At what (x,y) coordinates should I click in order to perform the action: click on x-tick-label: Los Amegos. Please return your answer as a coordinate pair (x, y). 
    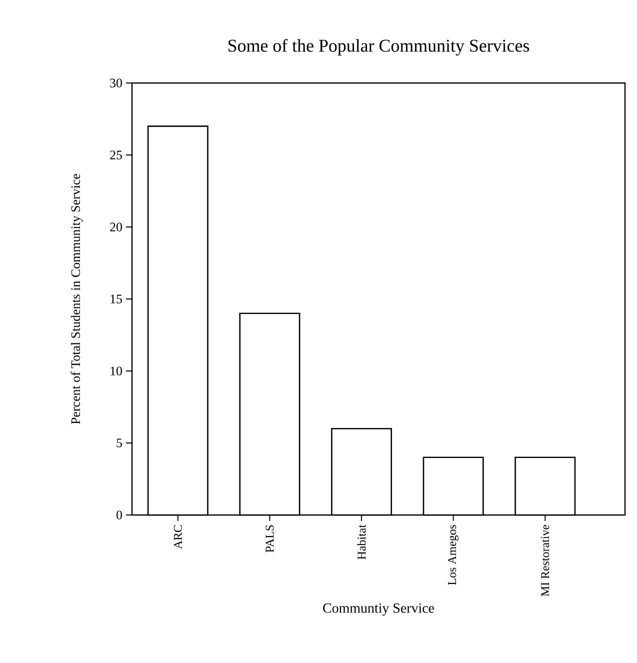
    Looking at the image, I should click on (453, 554).